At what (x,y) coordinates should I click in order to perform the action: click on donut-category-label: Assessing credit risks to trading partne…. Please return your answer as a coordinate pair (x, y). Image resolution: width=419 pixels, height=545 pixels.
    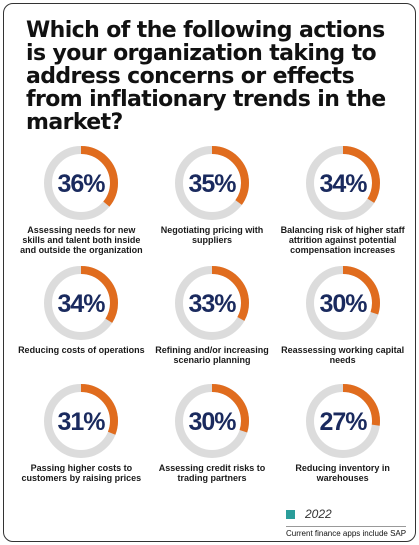
    Looking at the image, I should click on (212, 473).